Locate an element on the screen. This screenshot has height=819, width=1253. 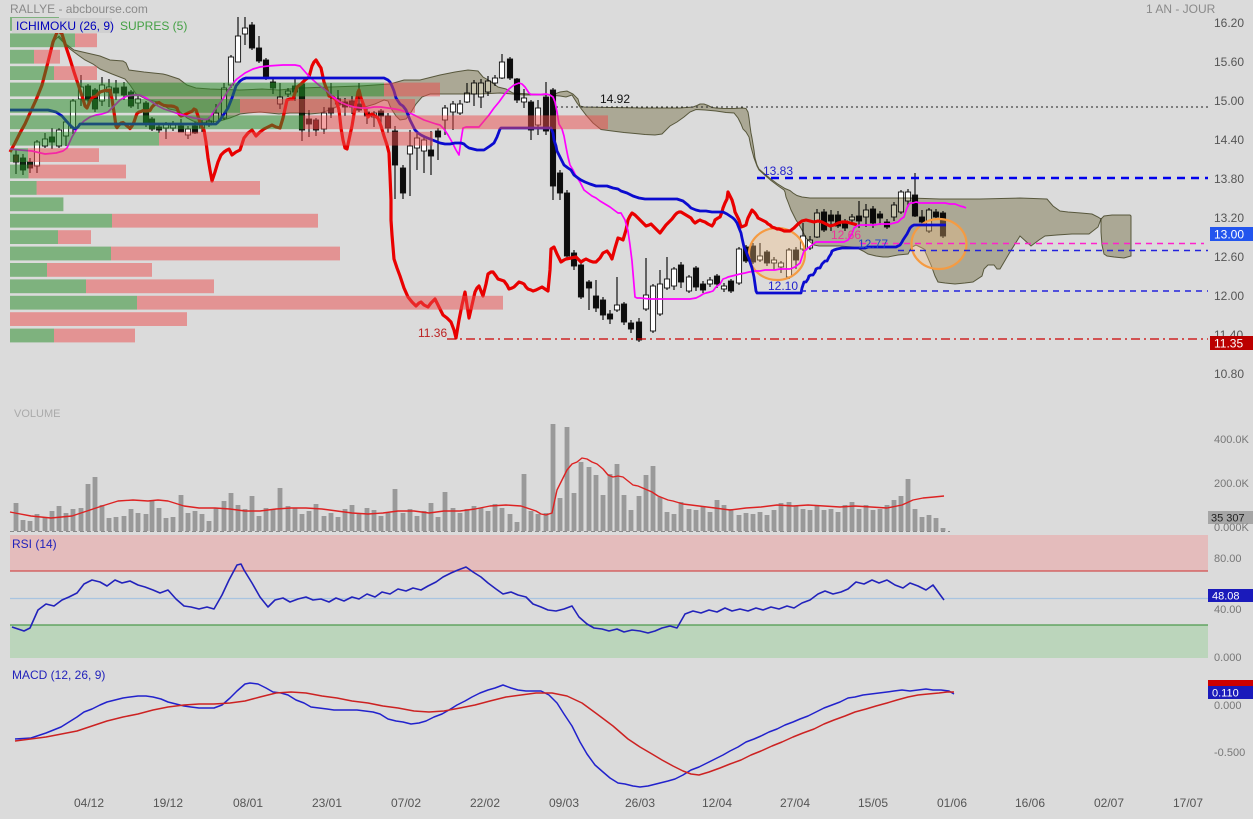
svg-text: 400.0K is located at coordinates (1232, 440).